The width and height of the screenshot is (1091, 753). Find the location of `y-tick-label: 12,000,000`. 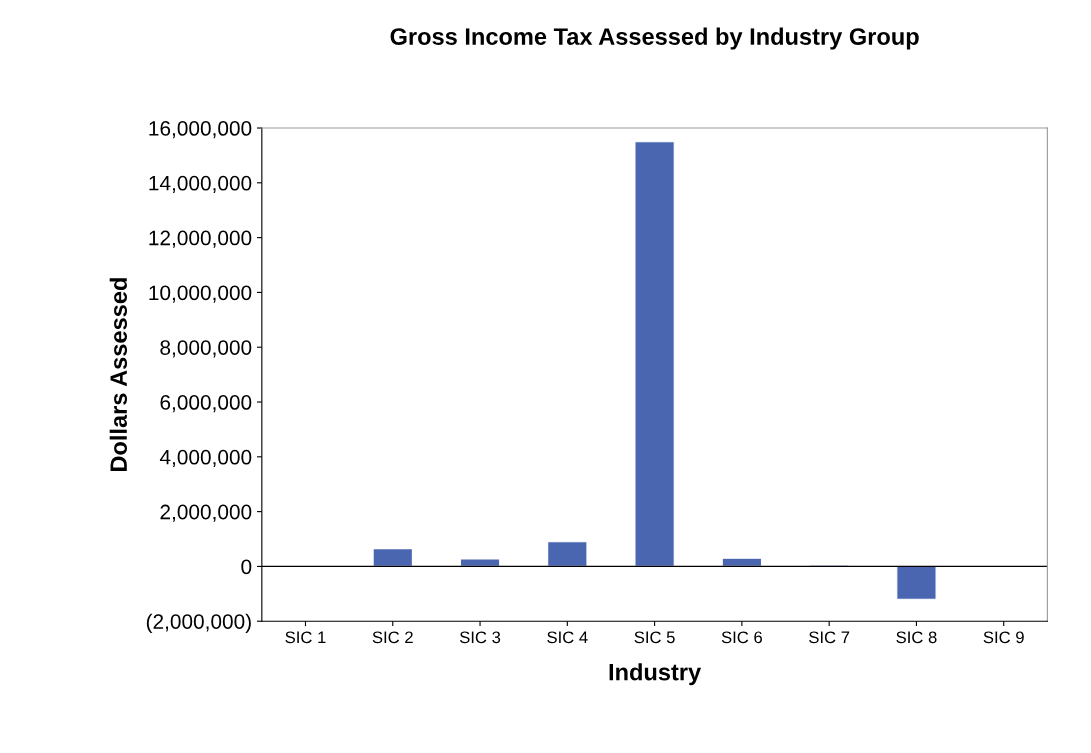

y-tick-label: 12,000,000 is located at coordinates (200, 239).